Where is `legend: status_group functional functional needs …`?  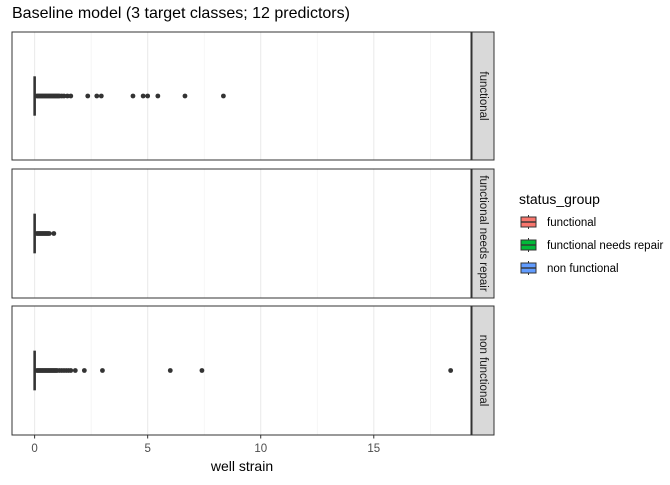
legend: status_group functional functional needs … is located at coordinates (591, 233).